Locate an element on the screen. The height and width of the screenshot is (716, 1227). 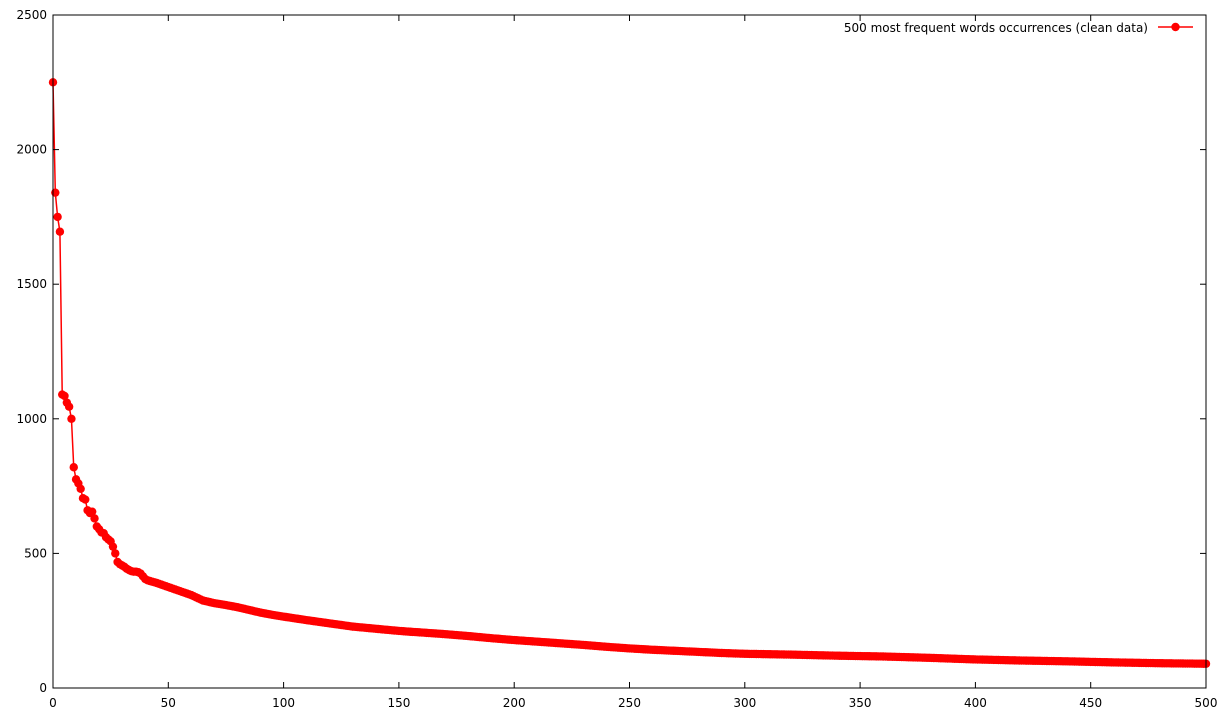
y-tick-label: 2500 is located at coordinates (31, 15).